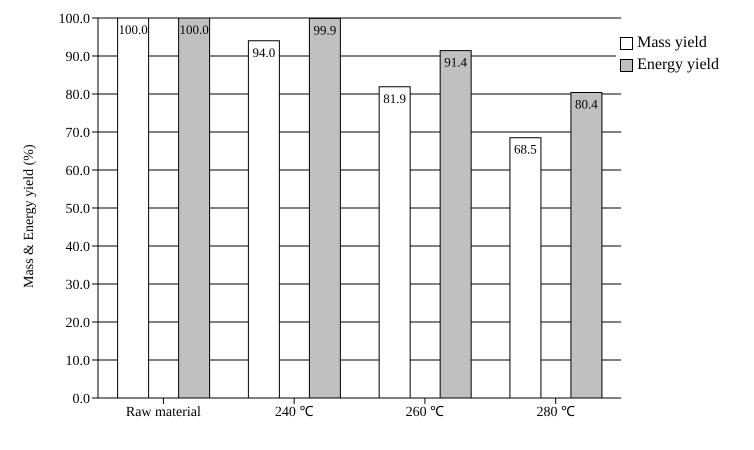 The image size is (754, 450). What do you see at coordinates (78, 95) in the screenshot?
I see `y-tick-label: 80.0` at bounding box center [78, 95].